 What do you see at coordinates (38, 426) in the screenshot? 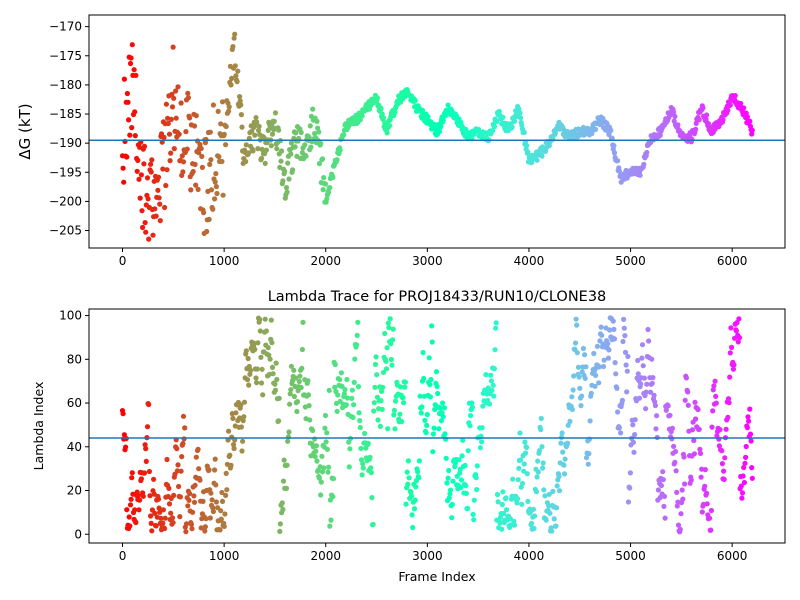
I see `lambda-y-axis-label: Lambda Index` at bounding box center [38, 426].